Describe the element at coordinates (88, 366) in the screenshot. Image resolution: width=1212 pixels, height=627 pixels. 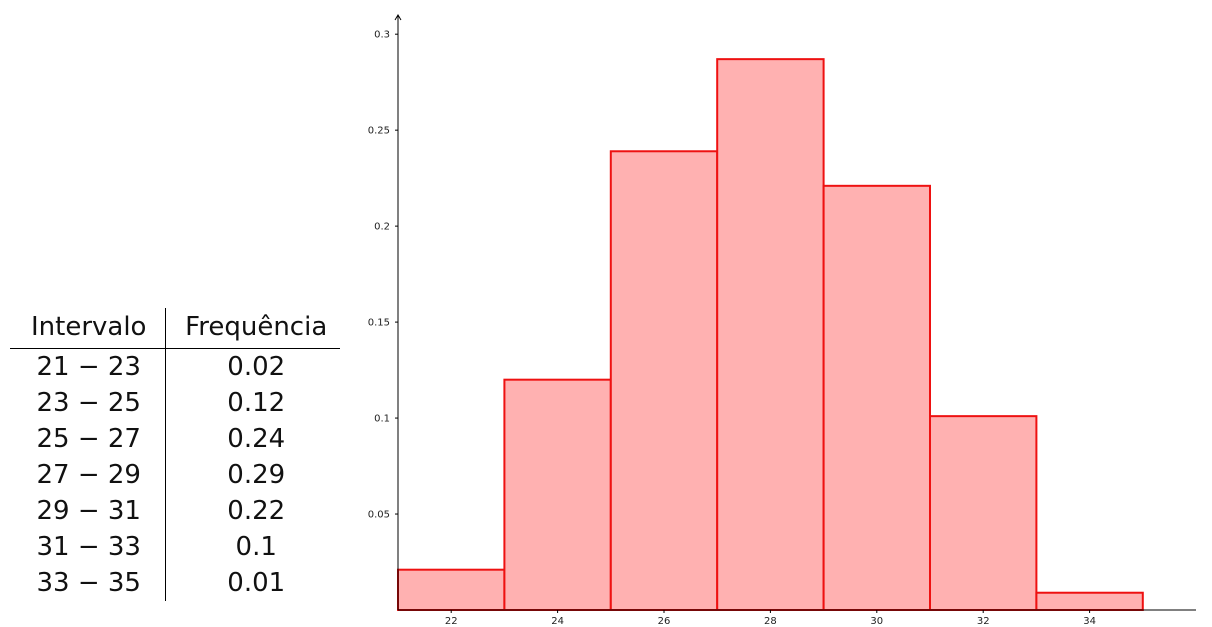
I see `interval-cell: 21 − 23` at that location.